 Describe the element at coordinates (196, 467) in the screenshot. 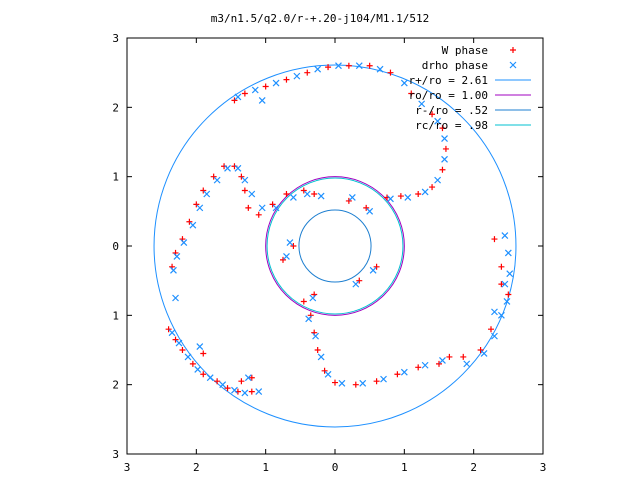

I see `x-tick-label: 2` at that location.